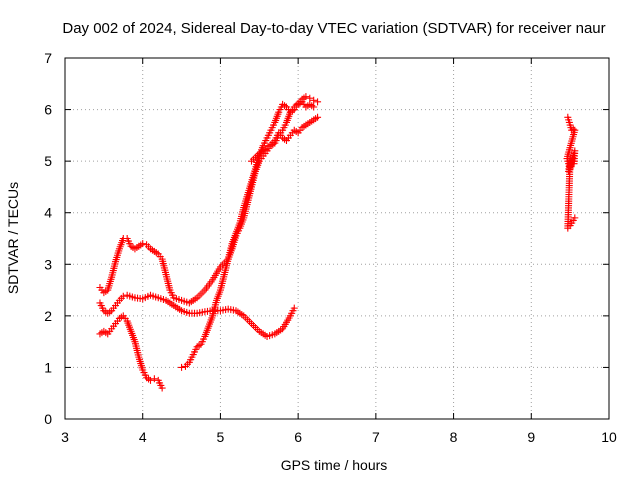 The width and height of the screenshot is (640, 480). I want to click on y-tick-label: 6, so click(48, 110).